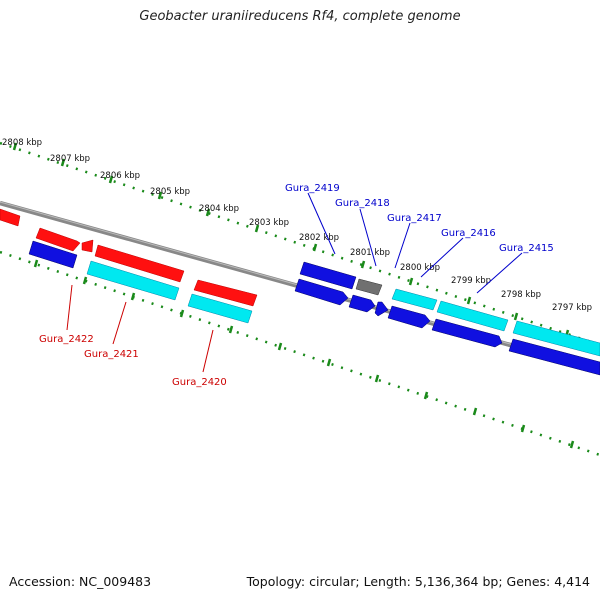 This screenshot has width=600, height=600. I want to click on top-label-leaders, so click(415, 243).